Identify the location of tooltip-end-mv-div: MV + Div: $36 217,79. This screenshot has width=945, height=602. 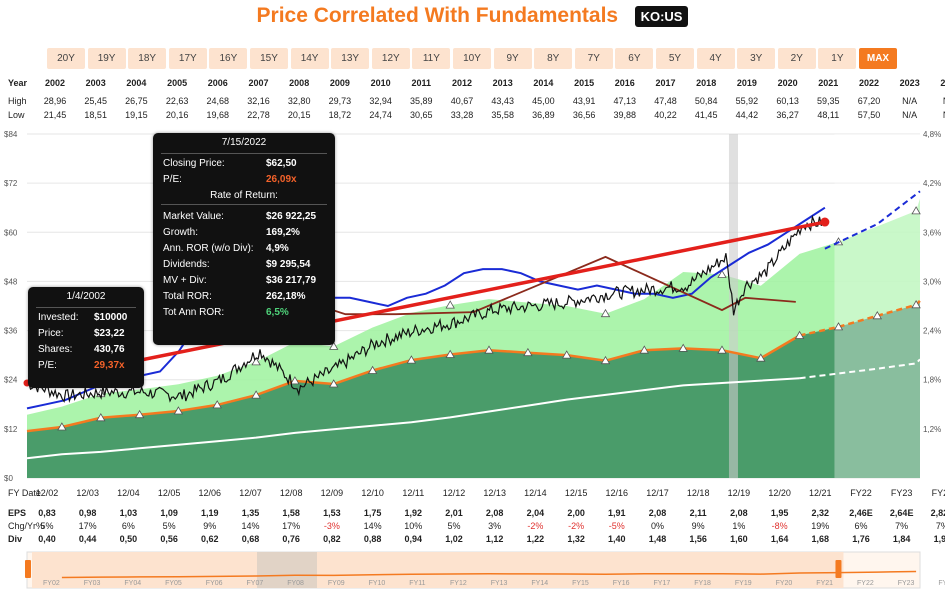
(240, 280).